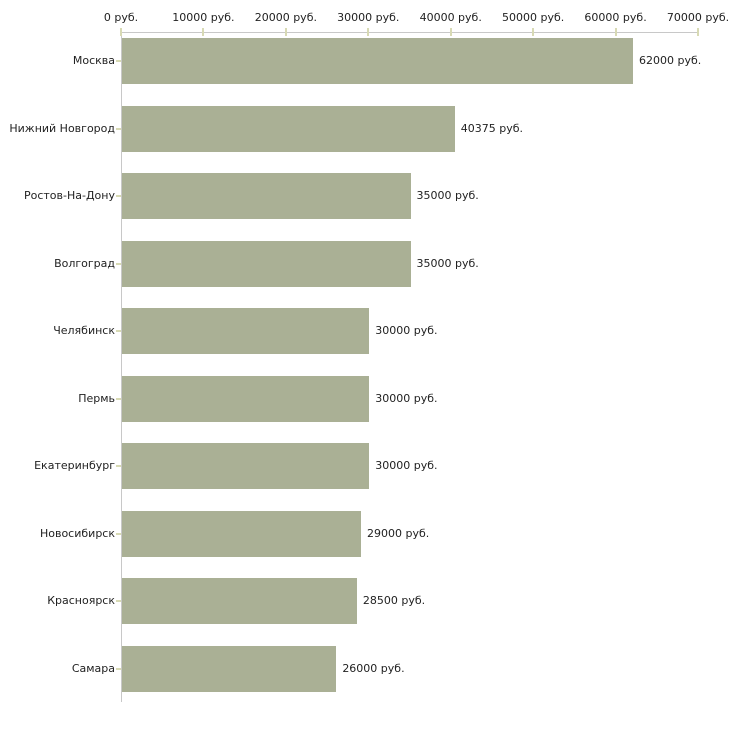 This screenshot has width=730, height=730. What do you see at coordinates (121, 17) in the screenshot?
I see `x-axis-label: 0 руб.` at bounding box center [121, 17].